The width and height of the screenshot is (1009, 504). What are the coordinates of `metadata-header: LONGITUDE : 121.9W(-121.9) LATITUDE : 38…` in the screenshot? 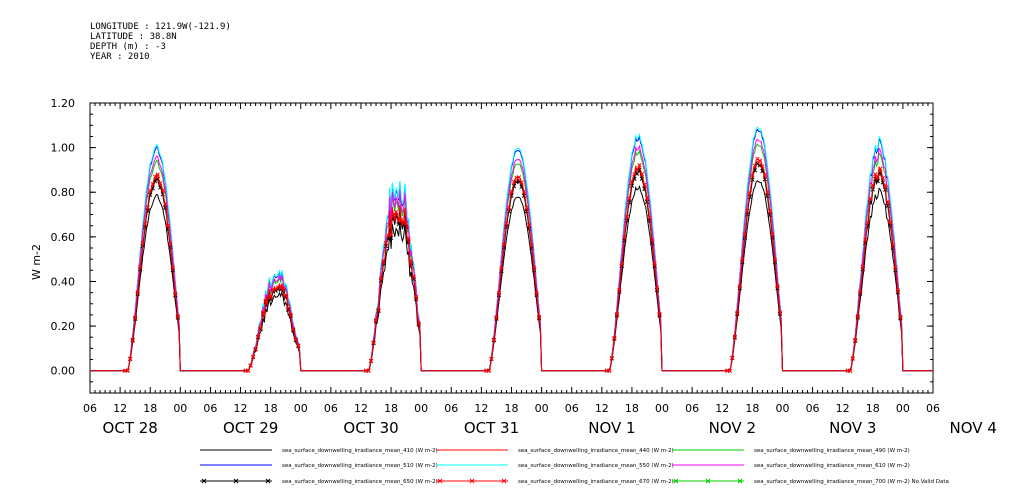 It's located at (160, 42).